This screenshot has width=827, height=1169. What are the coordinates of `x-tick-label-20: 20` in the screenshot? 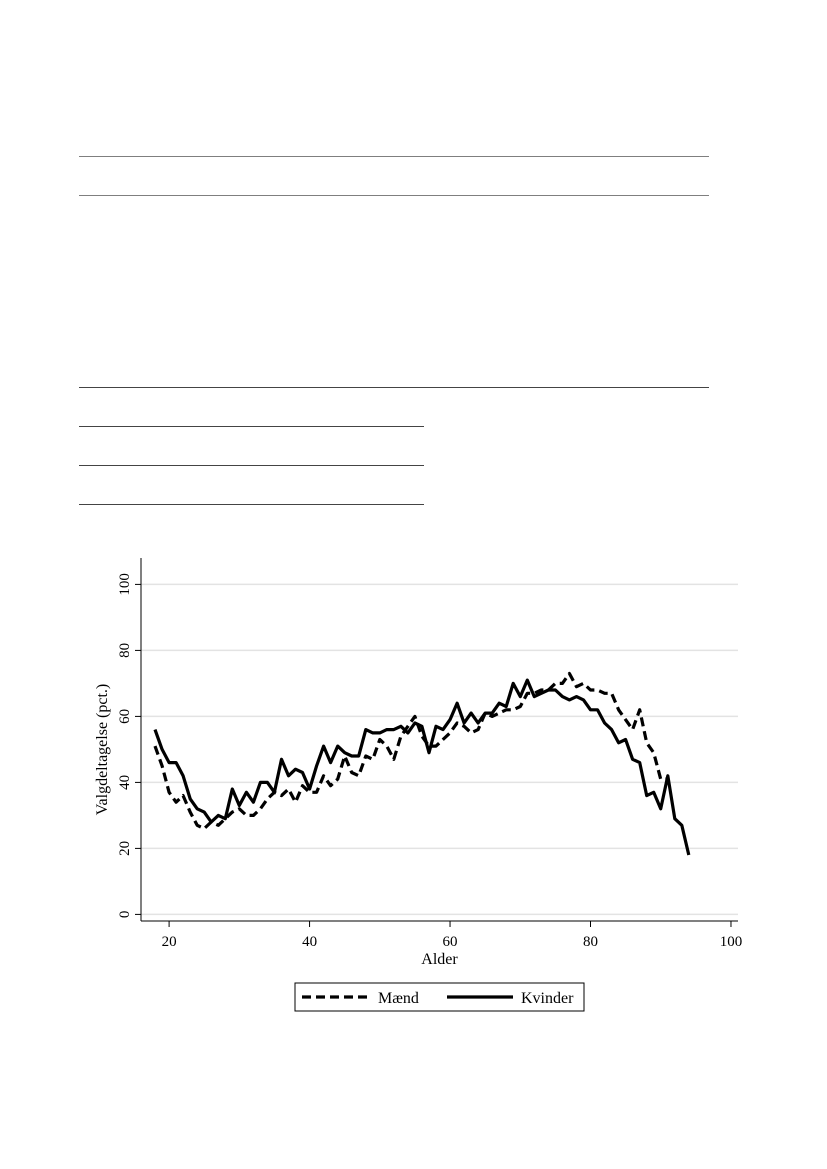 It's located at (169, 942).